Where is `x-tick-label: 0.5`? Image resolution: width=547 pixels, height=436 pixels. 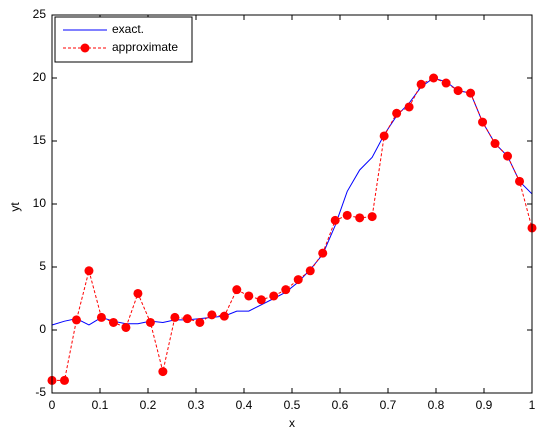 x-tick-label: 0.5 is located at coordinates (292, 405).